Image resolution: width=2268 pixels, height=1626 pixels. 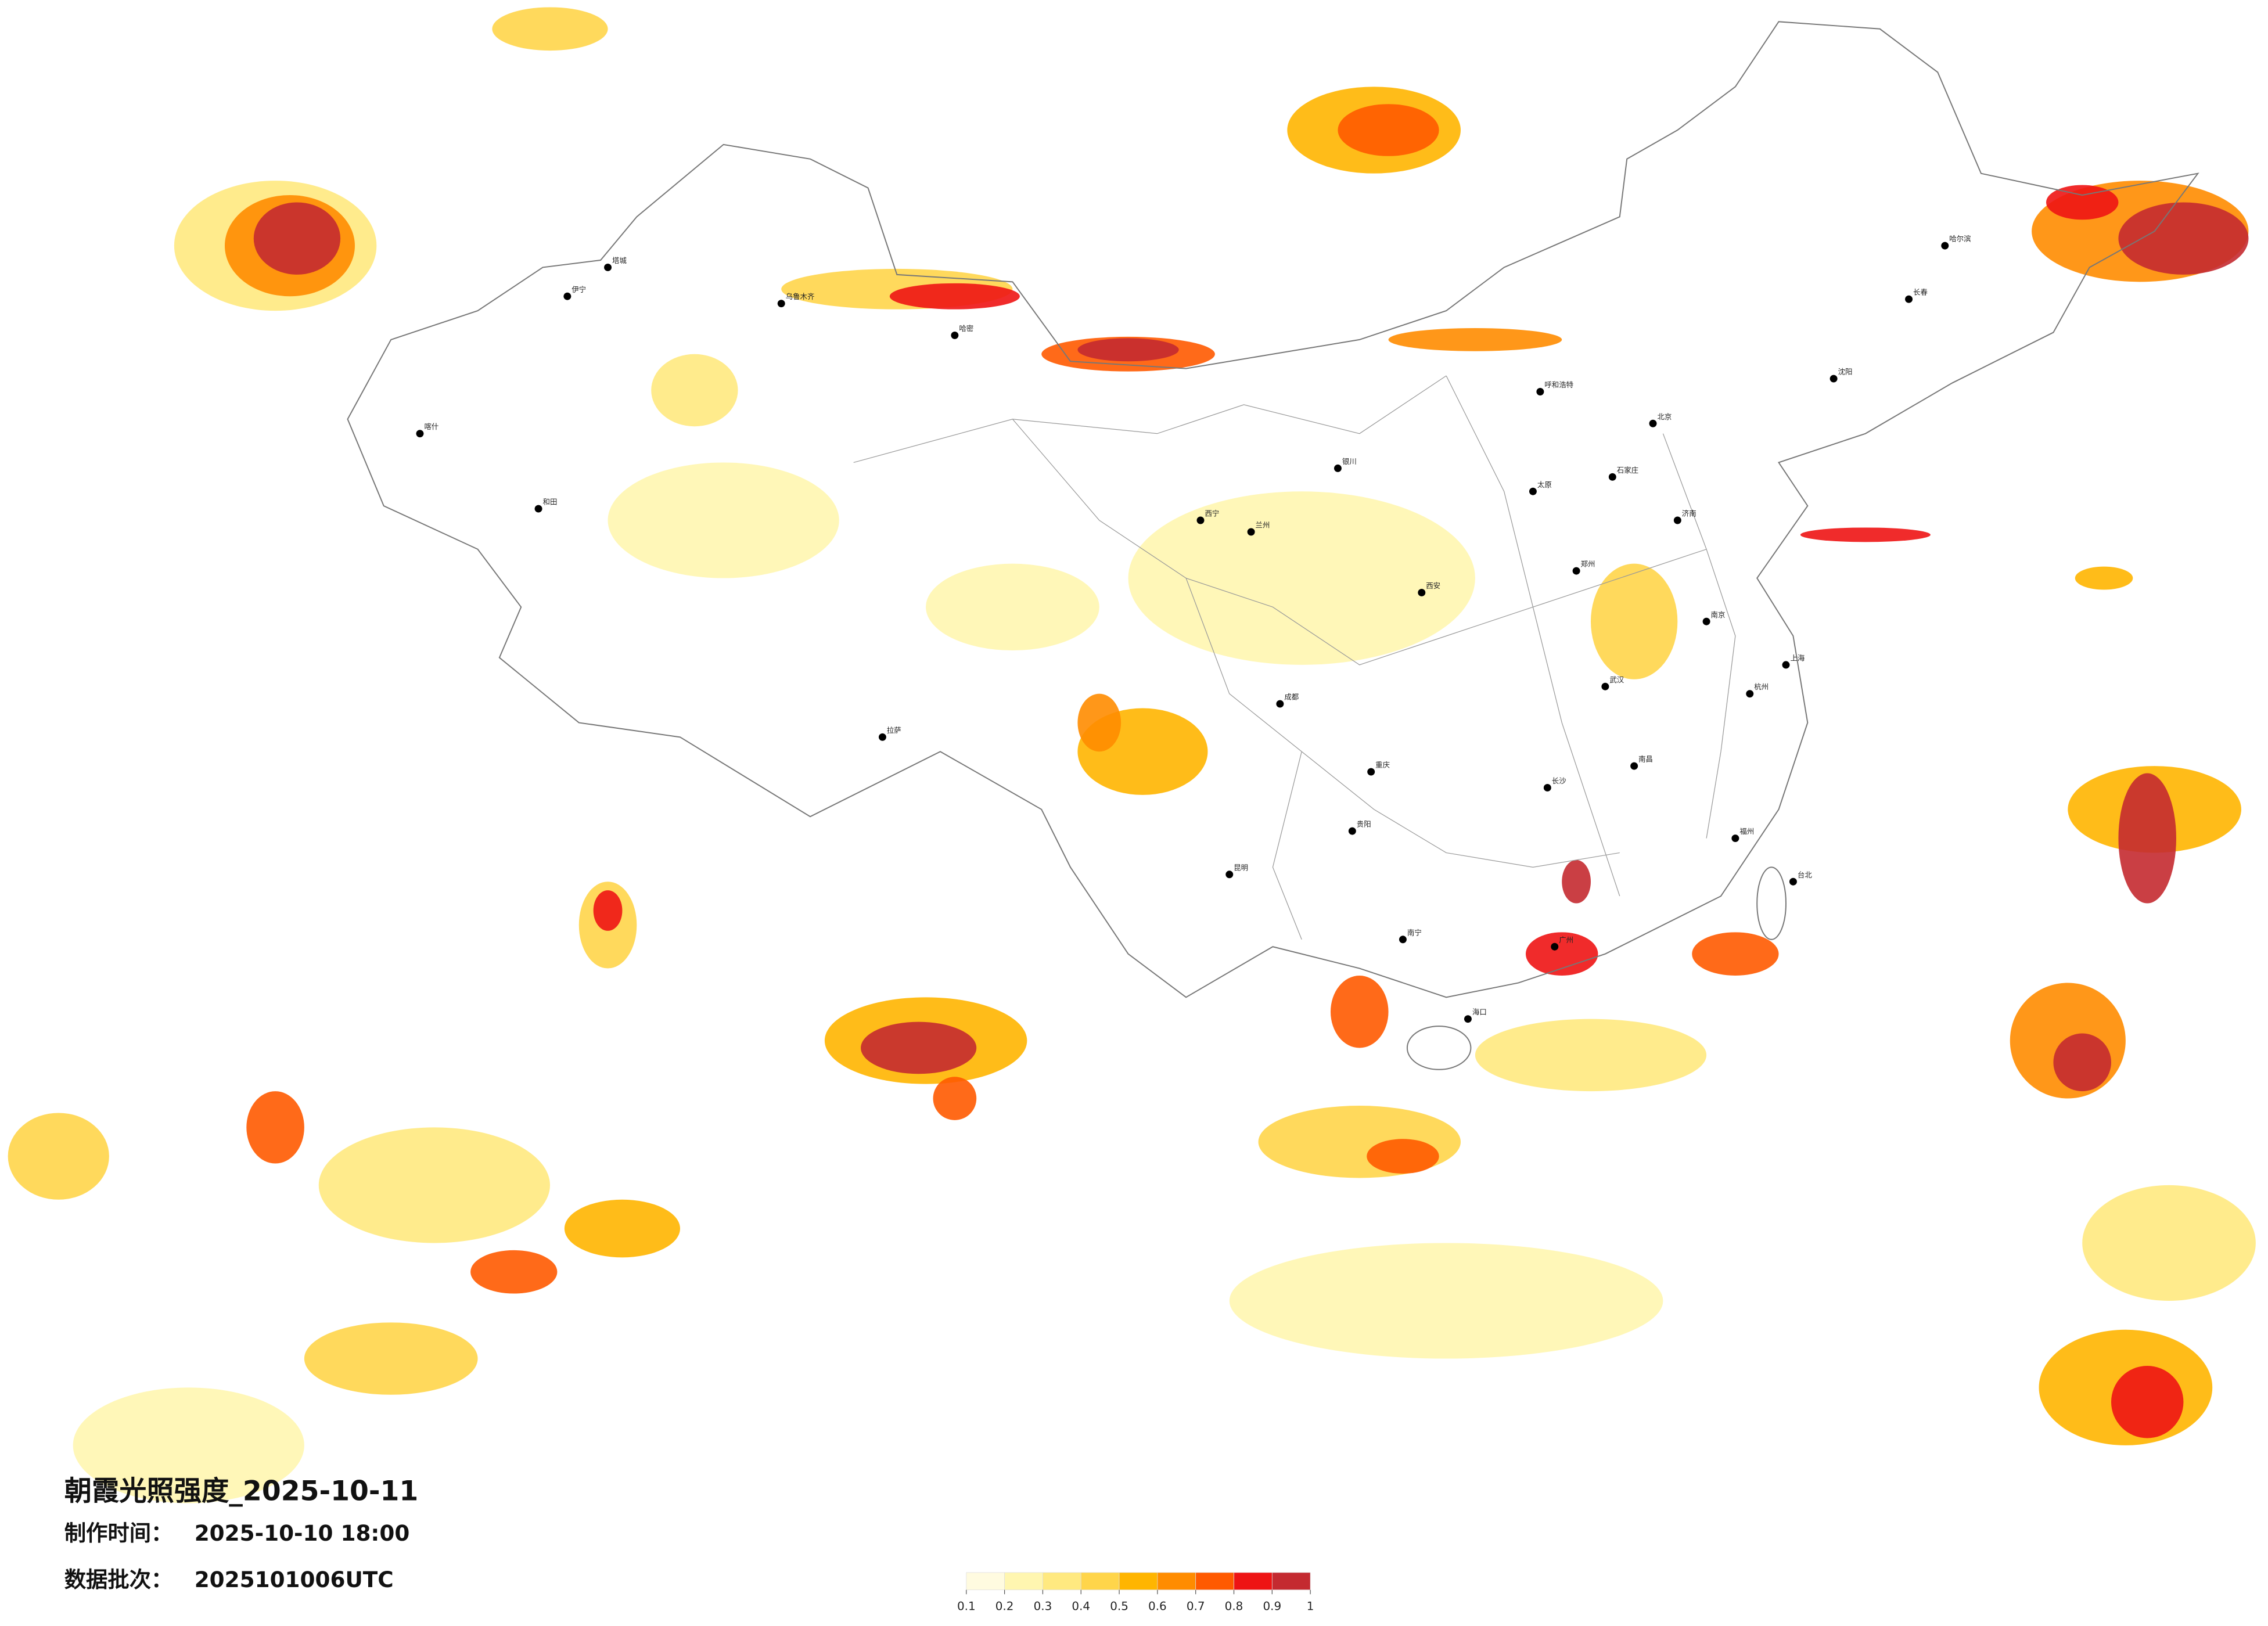 What do you see at coordinates (1960, 239) in the screenshot?
I see `city-label: 哈尔滨` at bounding box center [1960, 239].